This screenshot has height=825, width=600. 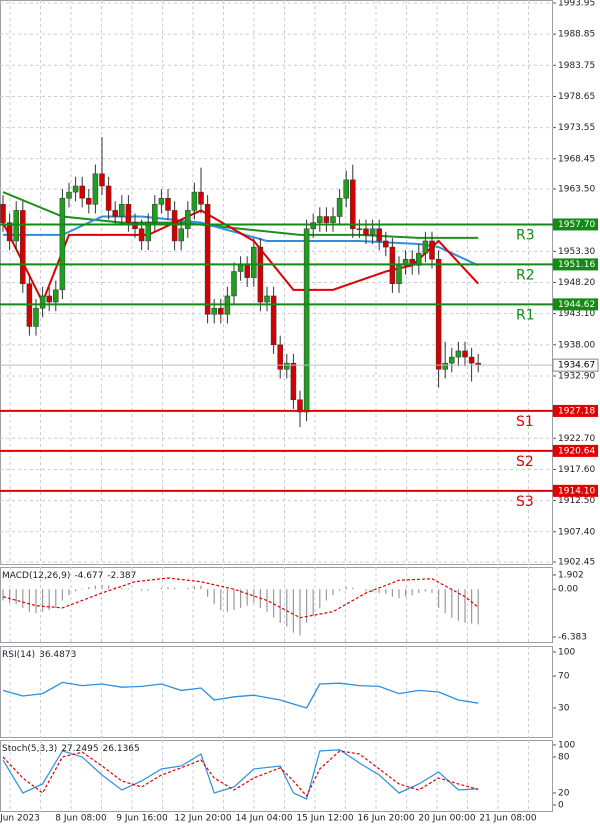 What do you see at coordinates (525, 235) in the screenshot?
I see `level-name: R3` at bounding box center [525, 235].